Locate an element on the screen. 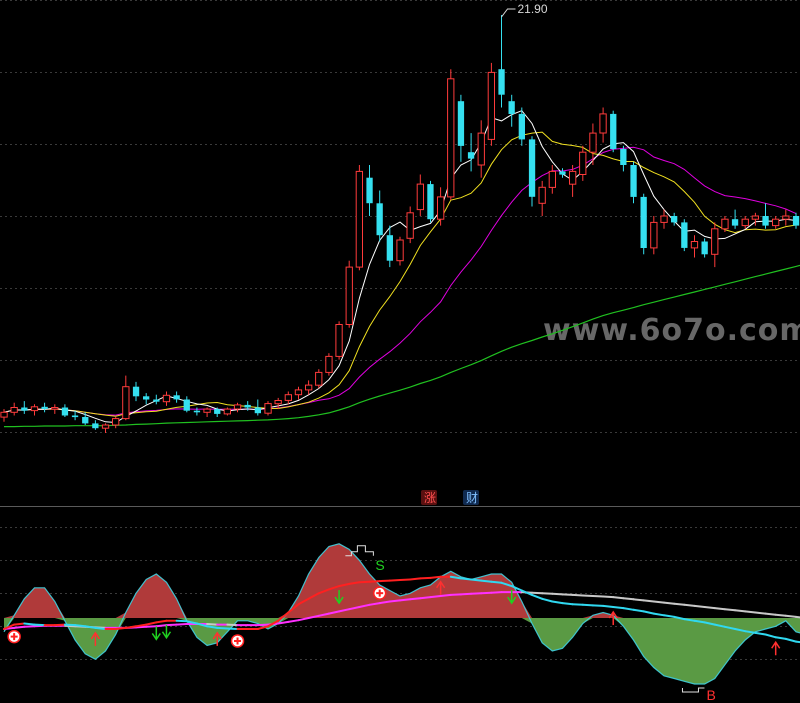  tag-zhang-bg is located at coordinates (429, 497).